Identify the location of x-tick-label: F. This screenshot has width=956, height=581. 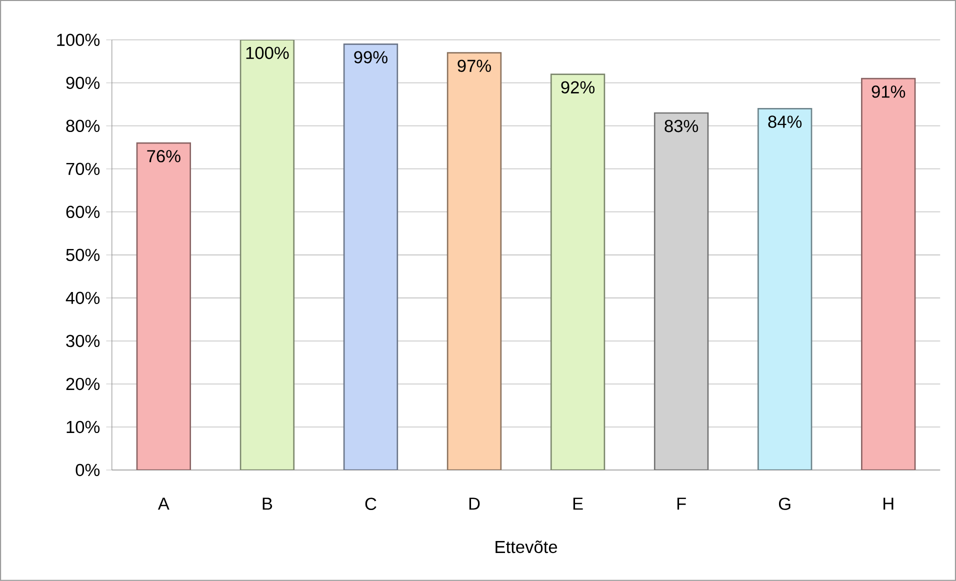
(681, 504).